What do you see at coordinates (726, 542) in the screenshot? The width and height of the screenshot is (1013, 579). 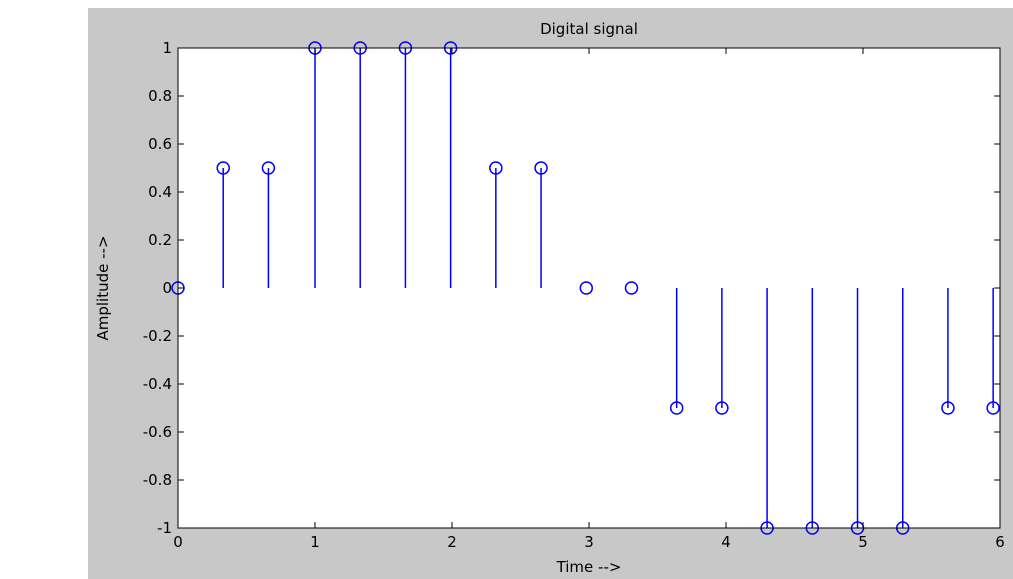 I see `x-tick-label: 4` at bounding box center [726, 542].